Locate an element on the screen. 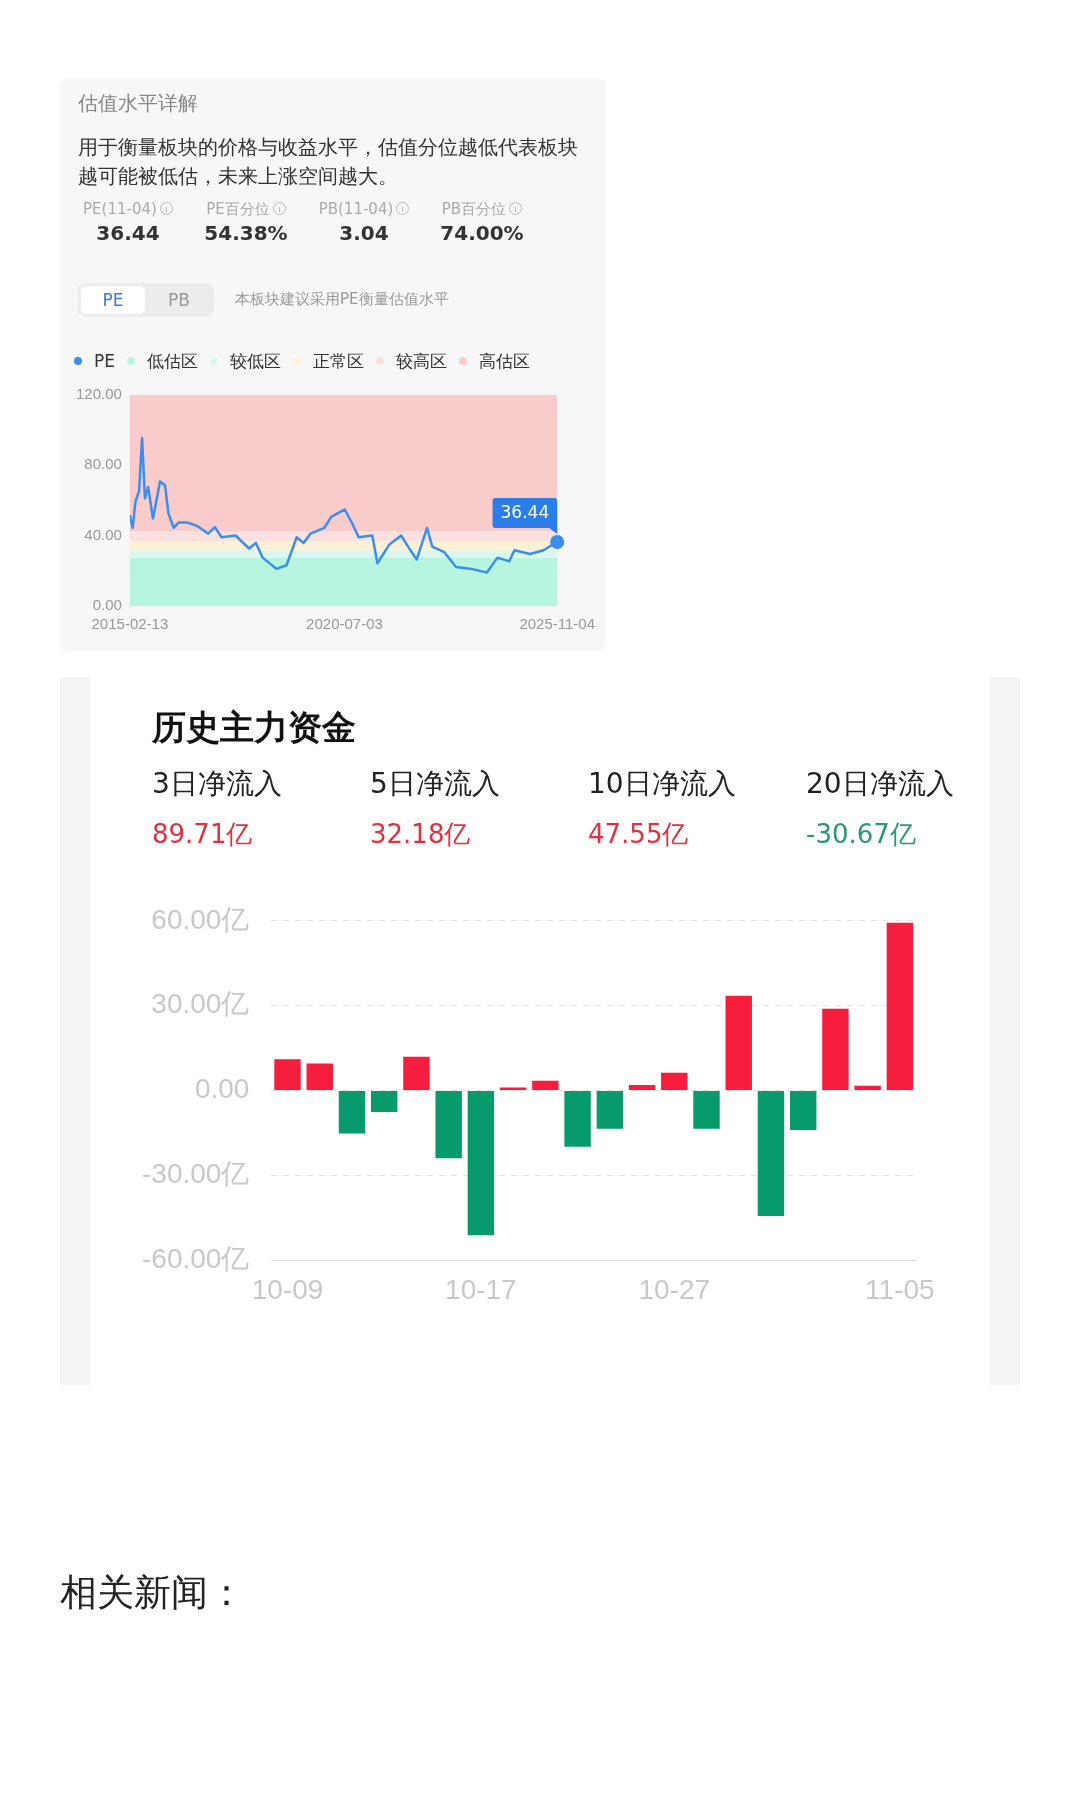  text: 74.00% is located at coordinates (482, 233).